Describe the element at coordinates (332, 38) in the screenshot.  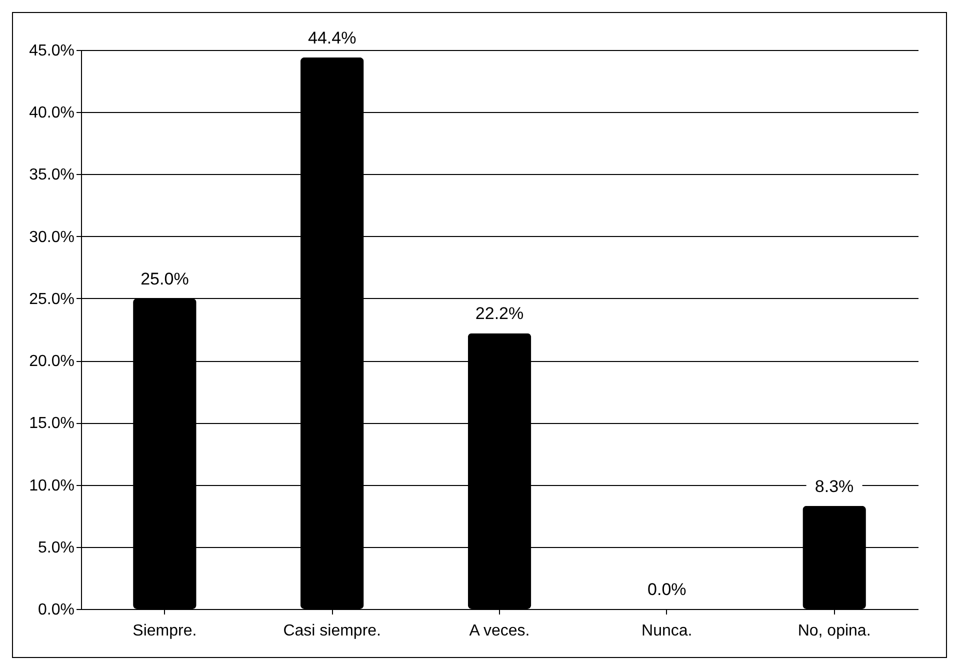
I see `data-label: 44.4%` at that location.